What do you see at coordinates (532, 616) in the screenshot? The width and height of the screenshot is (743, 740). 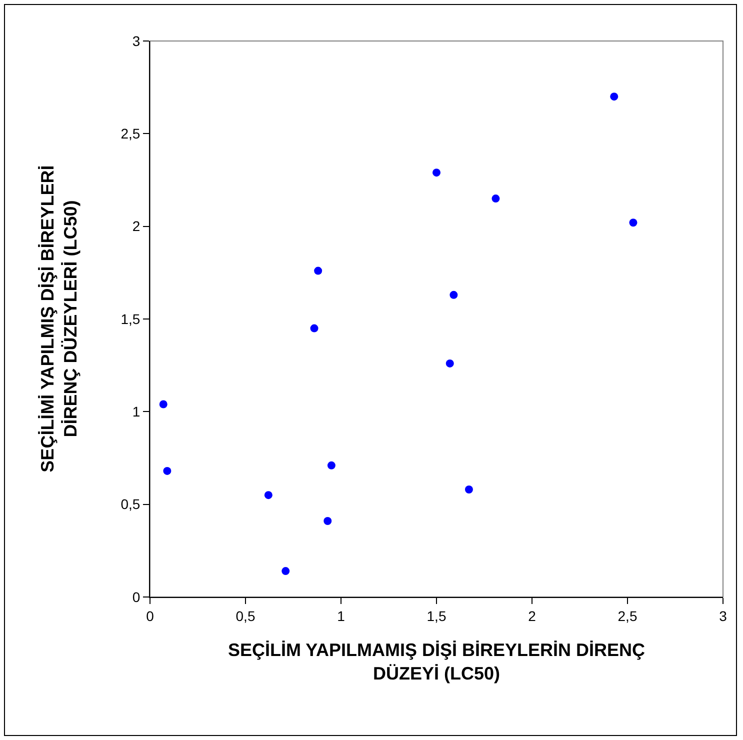 I see `x-tick-label: 2` at bounding box center [532, 616].